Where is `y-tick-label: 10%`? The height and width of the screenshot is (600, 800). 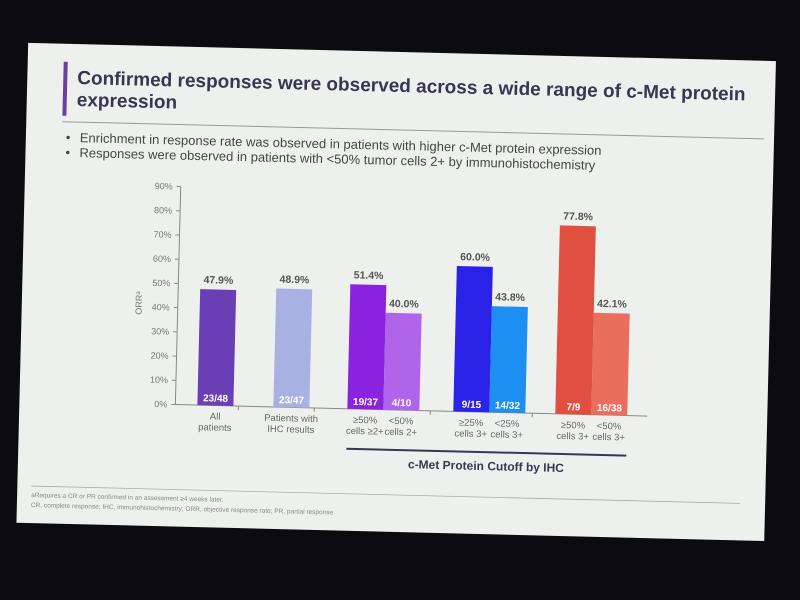
y-tick-label: 10% is located at coordinates (159, 380).